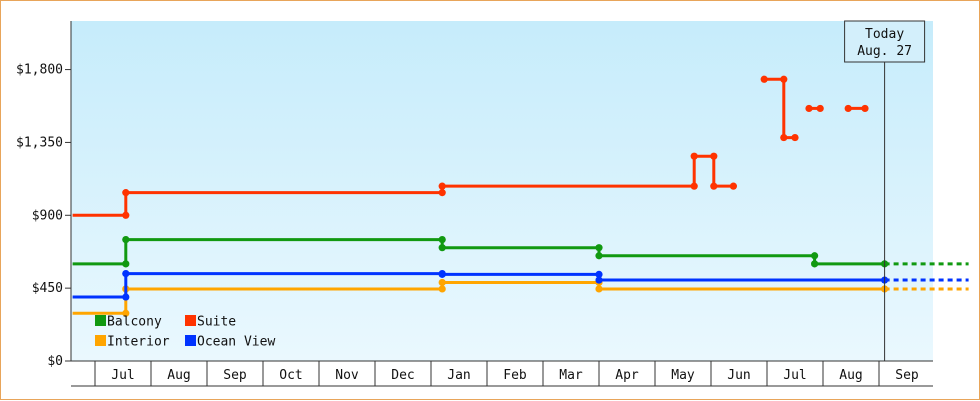 Image resolution: width=980 pixels, height=401 pixels. I want to click on legend-swatch-ocean-view, so click(190, 340).